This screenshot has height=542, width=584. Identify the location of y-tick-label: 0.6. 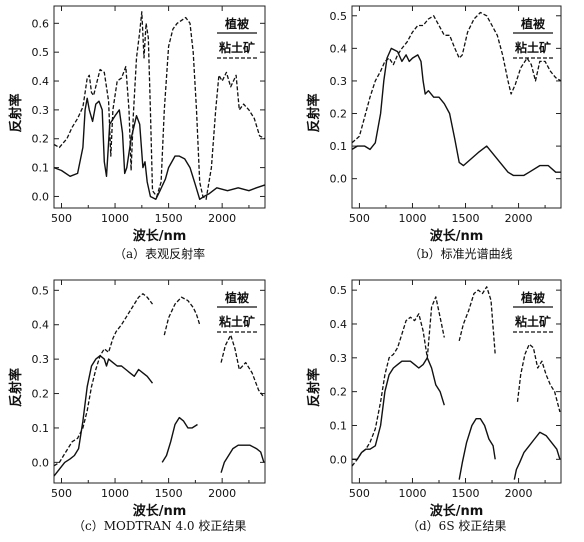
(41, 23).